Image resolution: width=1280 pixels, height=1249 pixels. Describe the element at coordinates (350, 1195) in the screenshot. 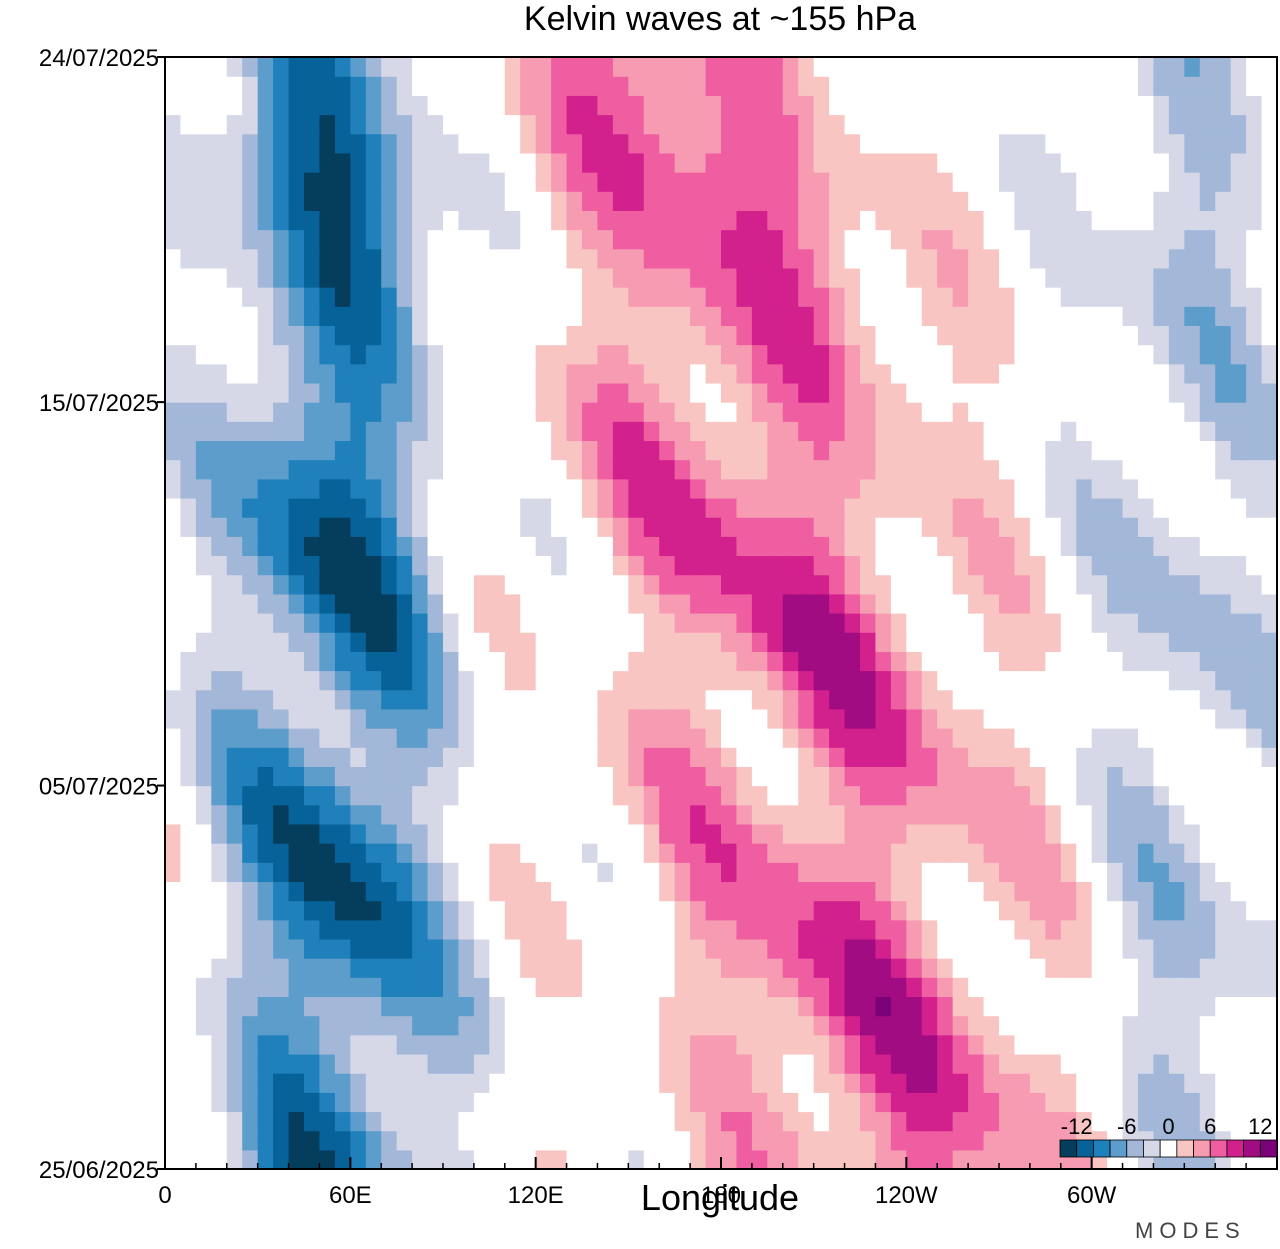

I see `x-tick-label: 60E` at that location.